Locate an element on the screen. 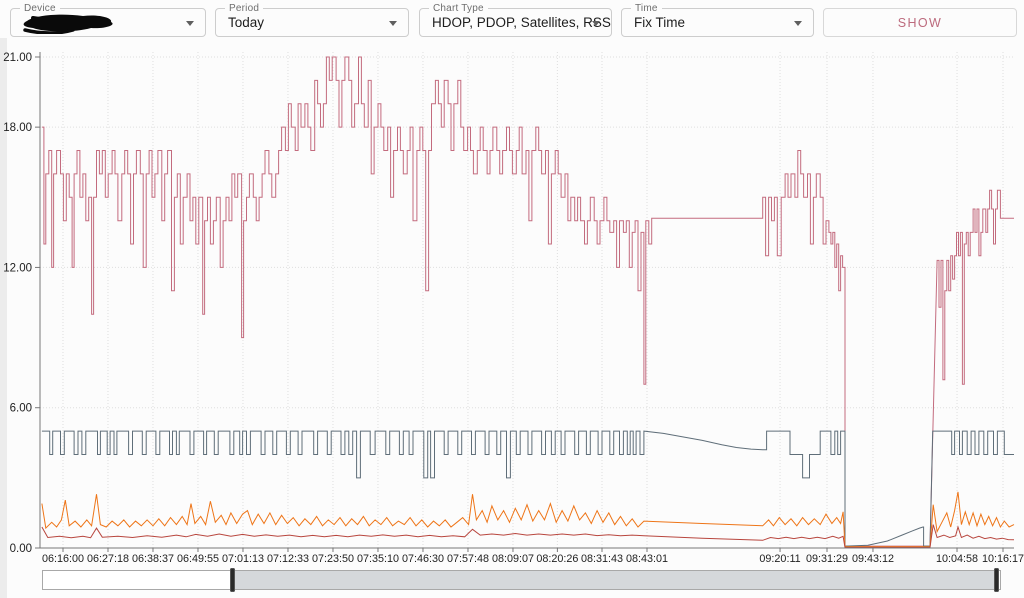  time-select-label: Time is located at coordinates (646, 8).